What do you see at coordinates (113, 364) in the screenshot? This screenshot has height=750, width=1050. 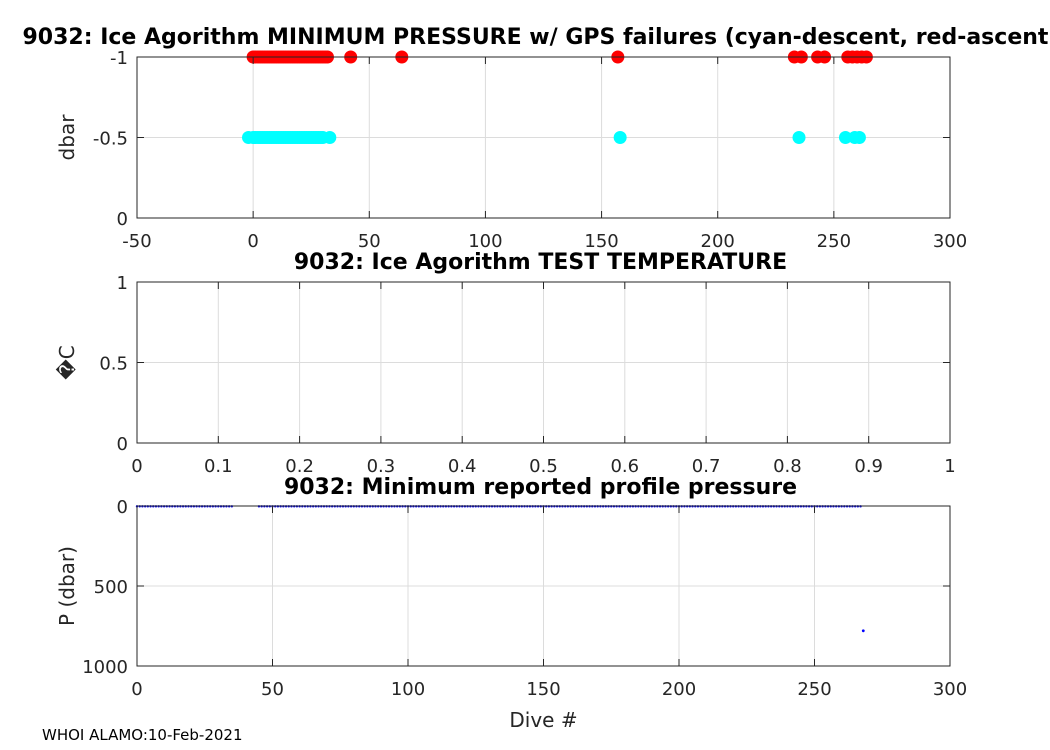 I see `y-tick-label: 0.5` at bounding box center [113, 364].